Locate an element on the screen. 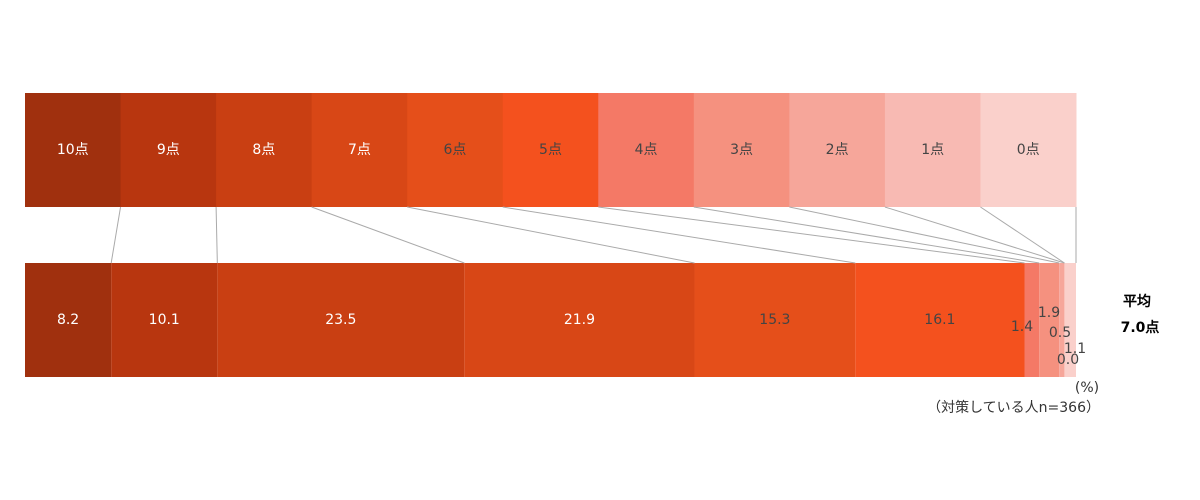 The image size is (1200, 500). legend-label: 1点 is located at coordinates (932, 150).